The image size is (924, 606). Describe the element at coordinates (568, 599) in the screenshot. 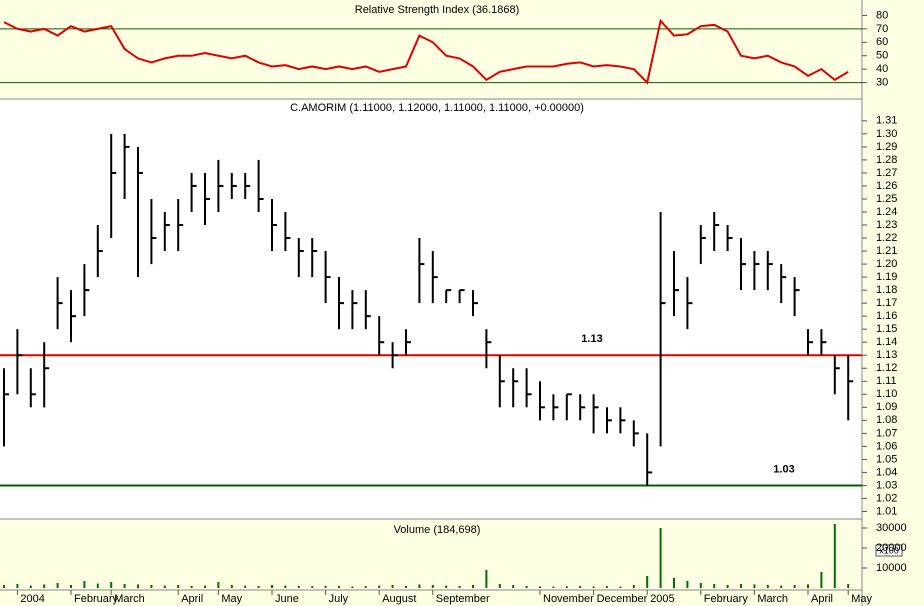

I see `x-tick-label: November` at that location.